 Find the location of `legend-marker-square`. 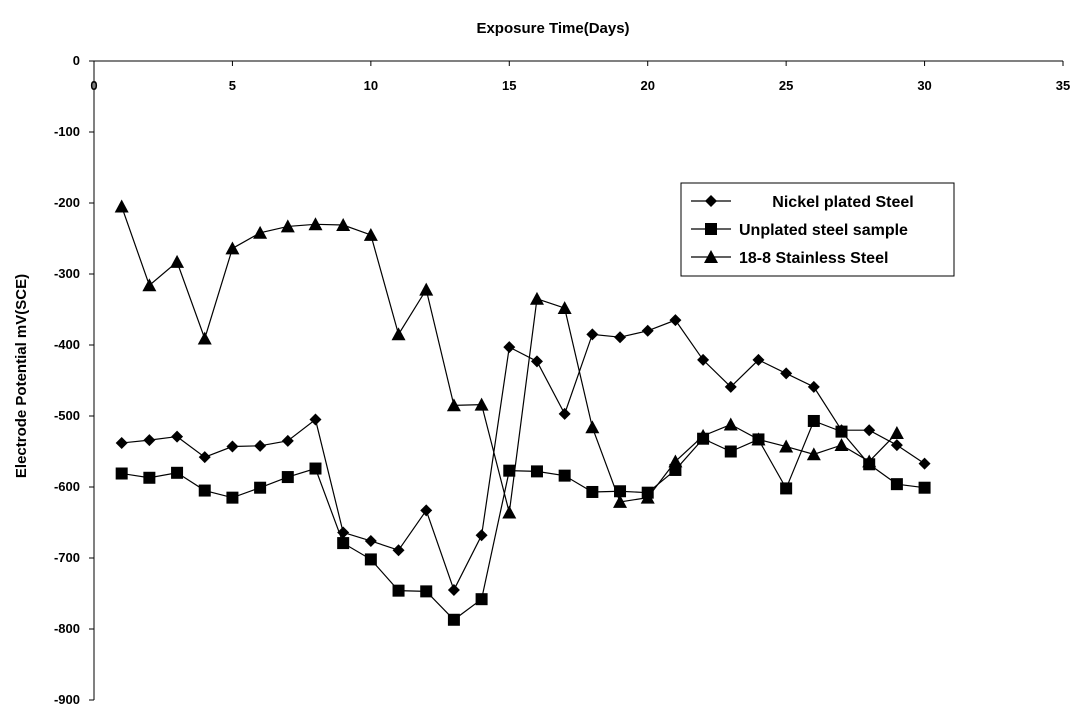

legend-marker-square is located at coordinates (711, 229).